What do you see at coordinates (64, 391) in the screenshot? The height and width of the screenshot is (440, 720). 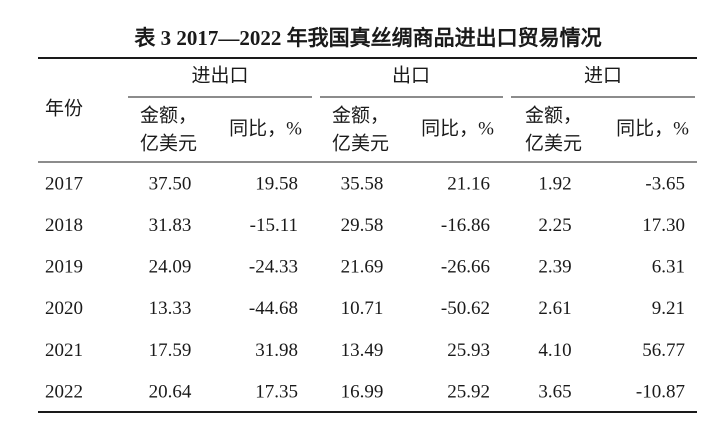 I see `year-cell: 2022` at bounding box center [64, 391].